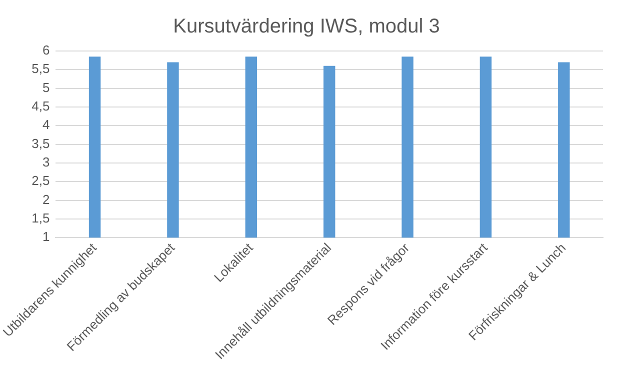 This screenshot has width=623, height=371. I want to click on y-tick-label: 4, so click(46, 124).